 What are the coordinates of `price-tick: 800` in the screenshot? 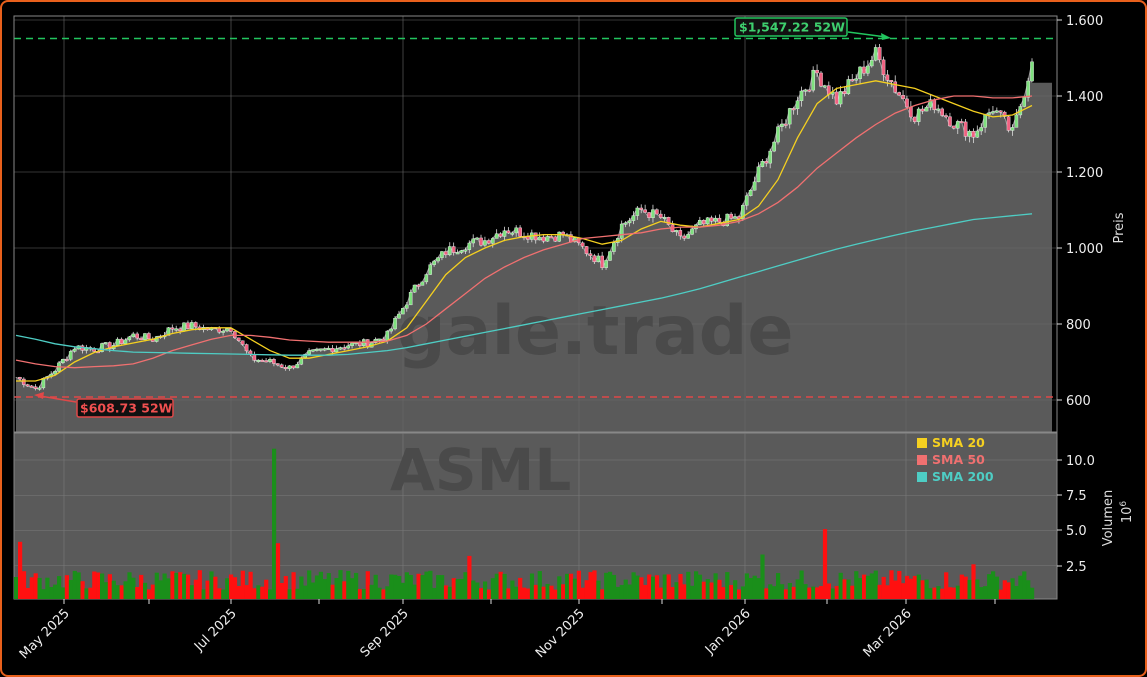 It's located at (1074, 325).